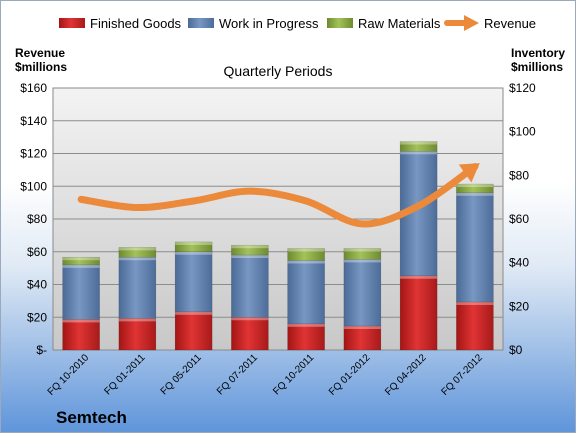  I want to click on x-tick-label: FQ 04-2012, so click(406, 375).